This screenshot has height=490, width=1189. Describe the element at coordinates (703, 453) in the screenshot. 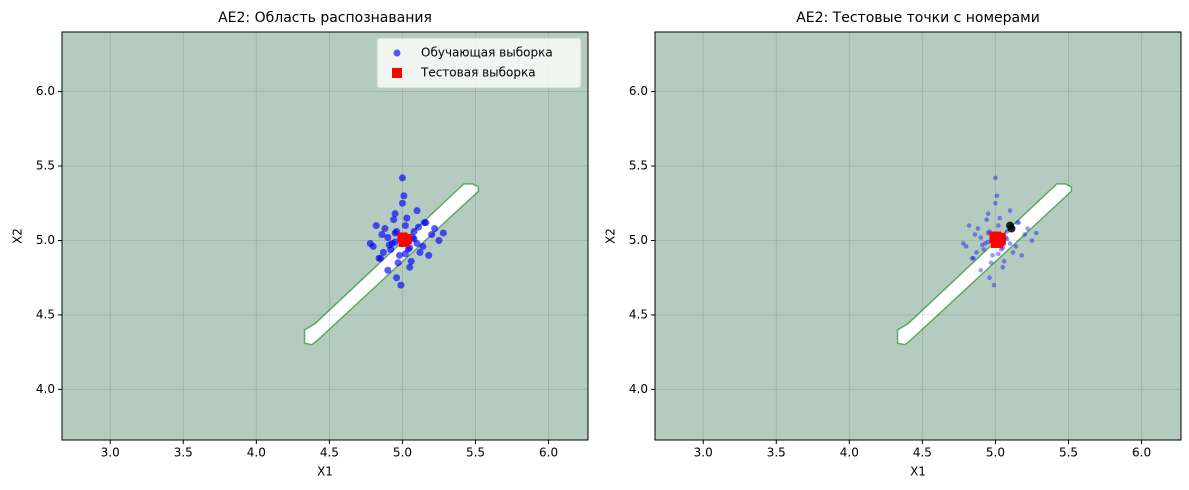

I see `x-tick-label: 3.0` at that location.